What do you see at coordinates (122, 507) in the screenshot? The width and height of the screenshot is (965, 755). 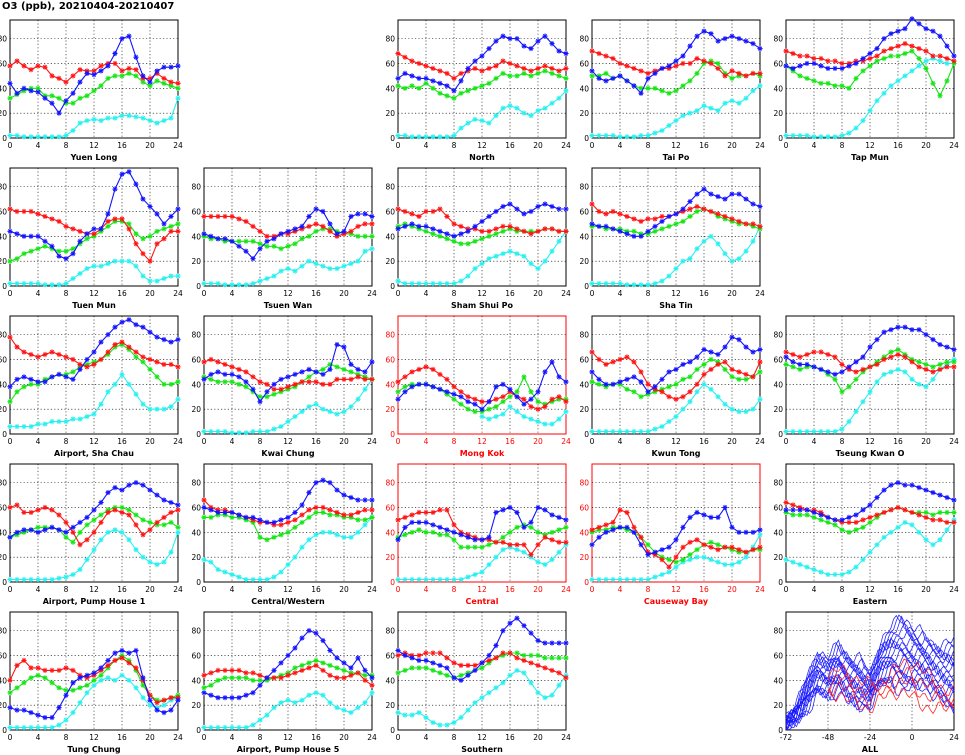 I see `panel-airport-pump-house-1-series-green-point` at bounding box center [122, 507].